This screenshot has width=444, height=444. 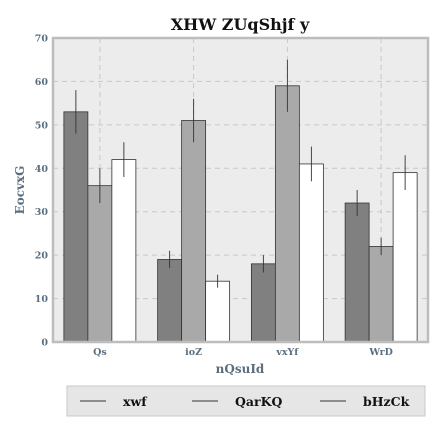 What do you see at coordinates (42, 125) in the screenshot?
I see `y-tick-label: 50` at bounding box center [42, 125].